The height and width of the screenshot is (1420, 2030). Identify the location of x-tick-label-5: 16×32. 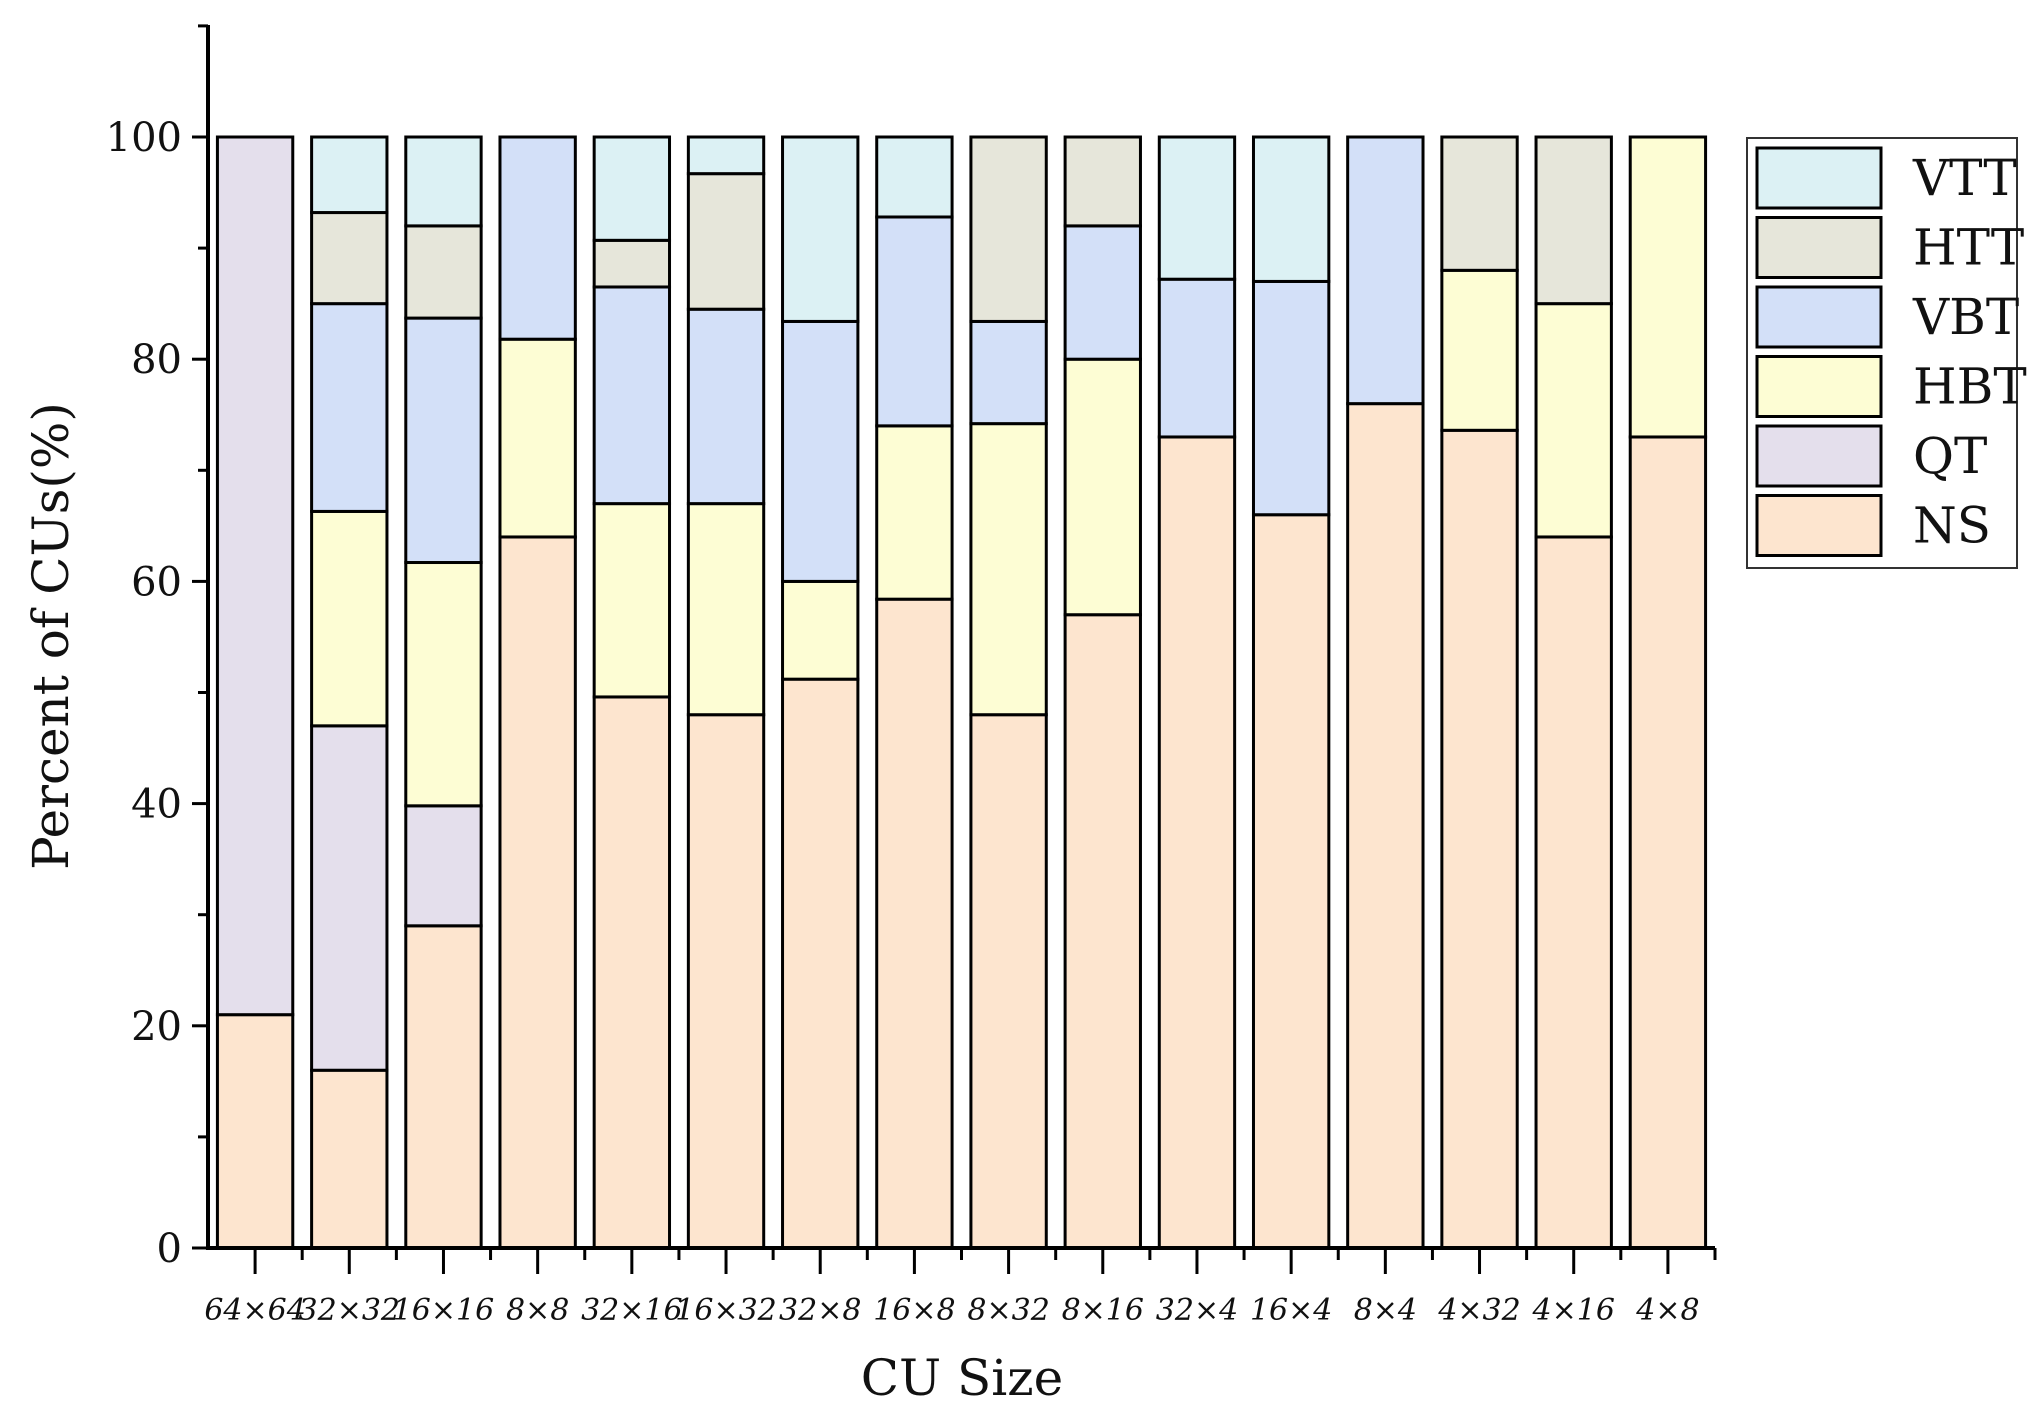
(725, 1310).